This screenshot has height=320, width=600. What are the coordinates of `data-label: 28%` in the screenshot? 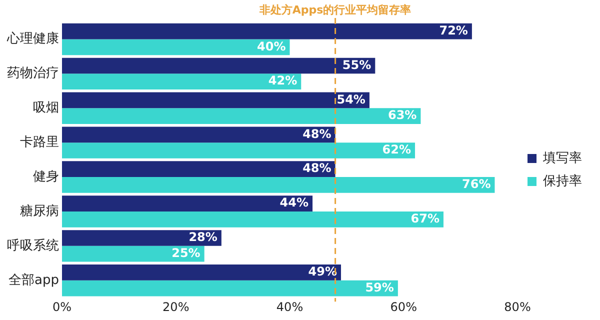 It's located at (203, 237).